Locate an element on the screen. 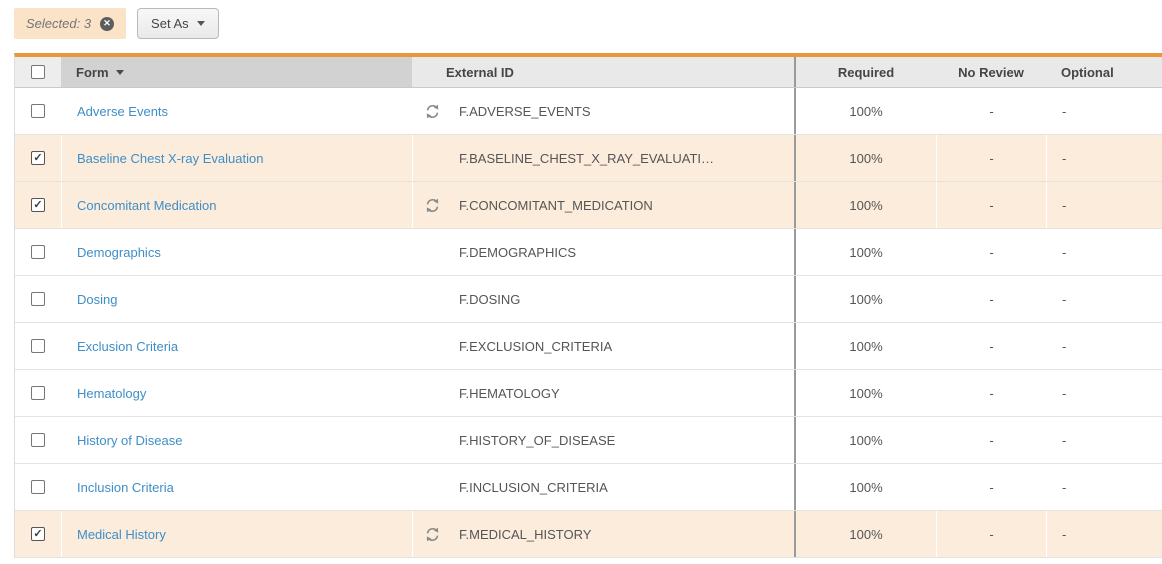 Image resolution: width=1162 pixels, height=564 pixels. table-row: ✓ Dosing F.DOSING 100% - - is located at coordinates (588, 299).